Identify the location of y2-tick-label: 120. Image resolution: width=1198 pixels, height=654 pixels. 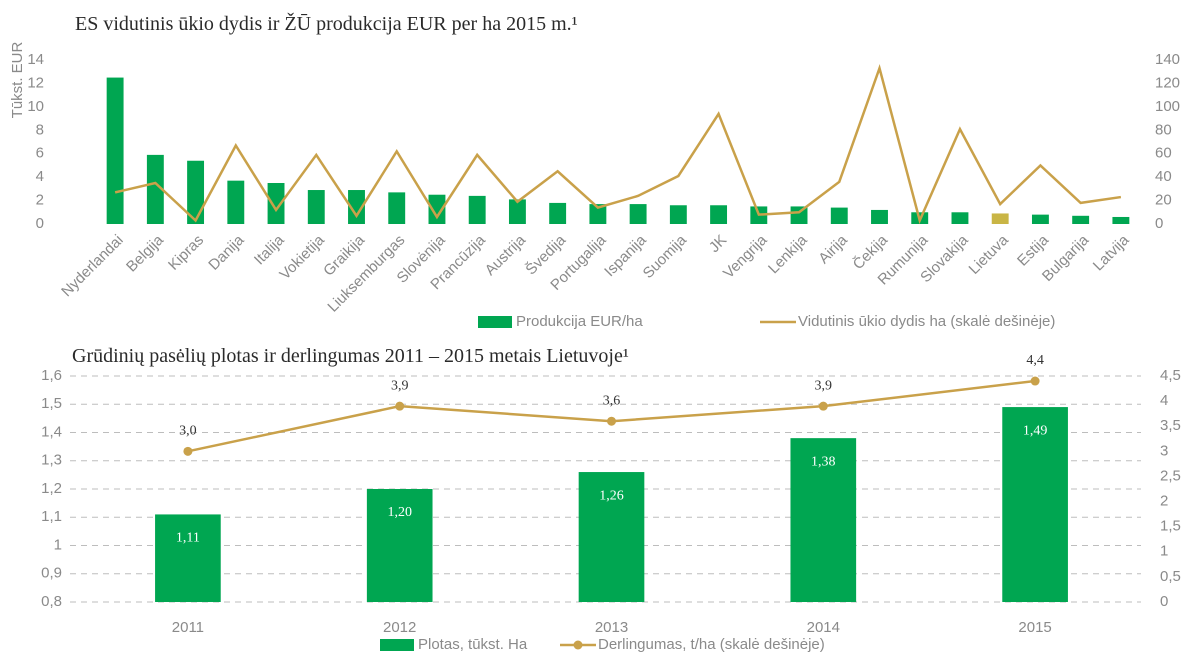
(1167, 82).